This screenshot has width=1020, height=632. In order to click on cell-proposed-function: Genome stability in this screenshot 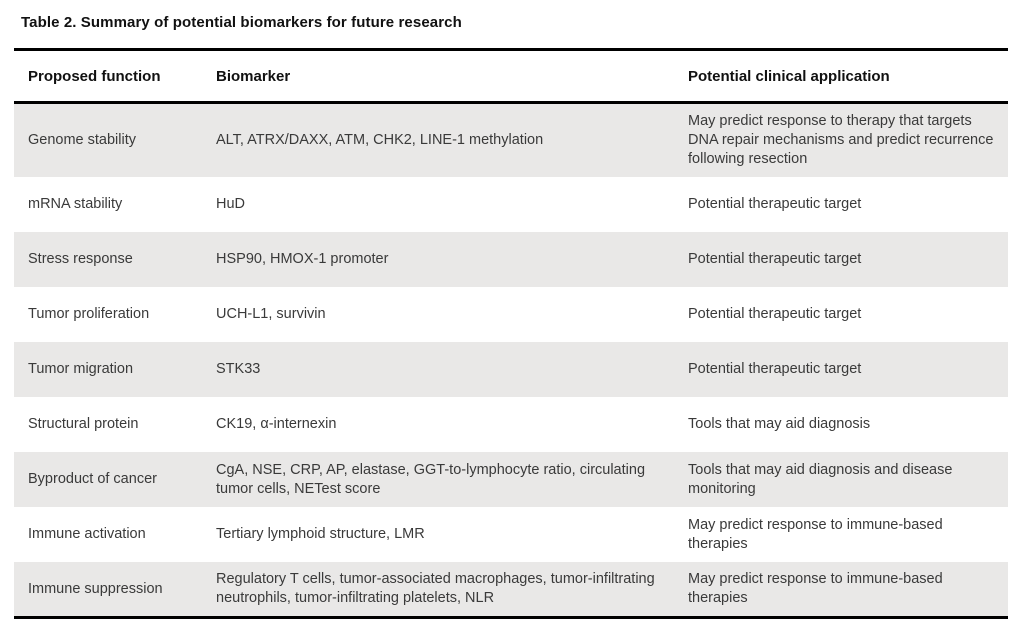, I will do `click(82, 140)`.